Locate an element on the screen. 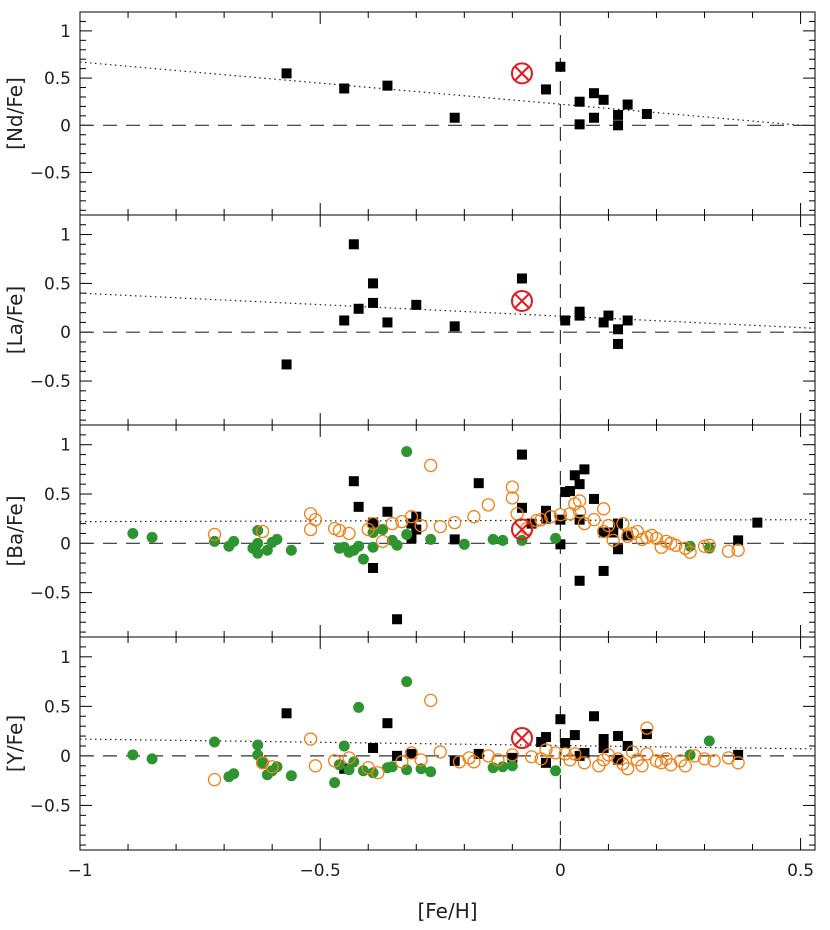  target-cross is located at coordinates (522, 738).